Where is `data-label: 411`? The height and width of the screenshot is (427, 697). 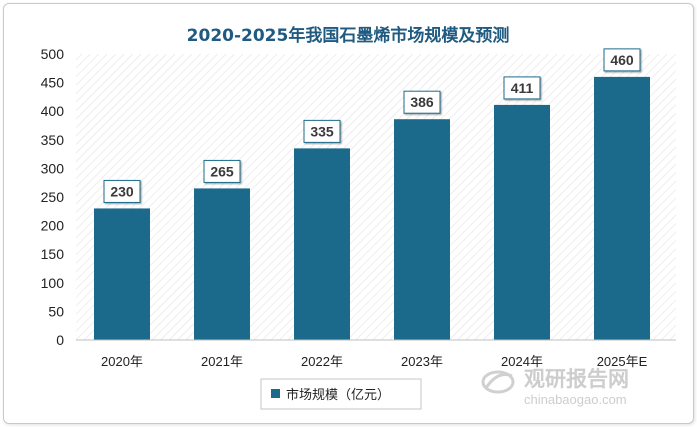 data-label: 411 is located at coordinates (522, 88).